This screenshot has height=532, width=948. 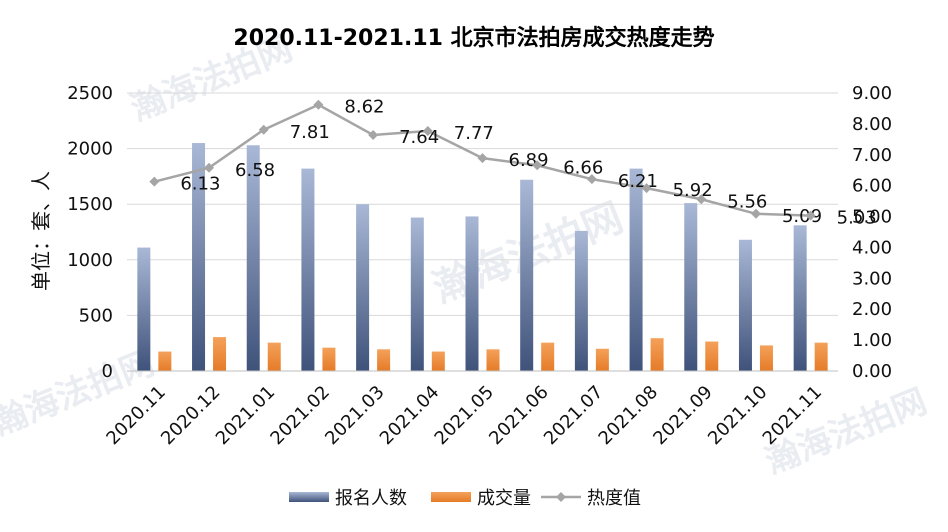 What do you see at coordinates (90, 204) in the screenshot?
I see `y-tick-label: 1500` at bounding box center [90, 204].